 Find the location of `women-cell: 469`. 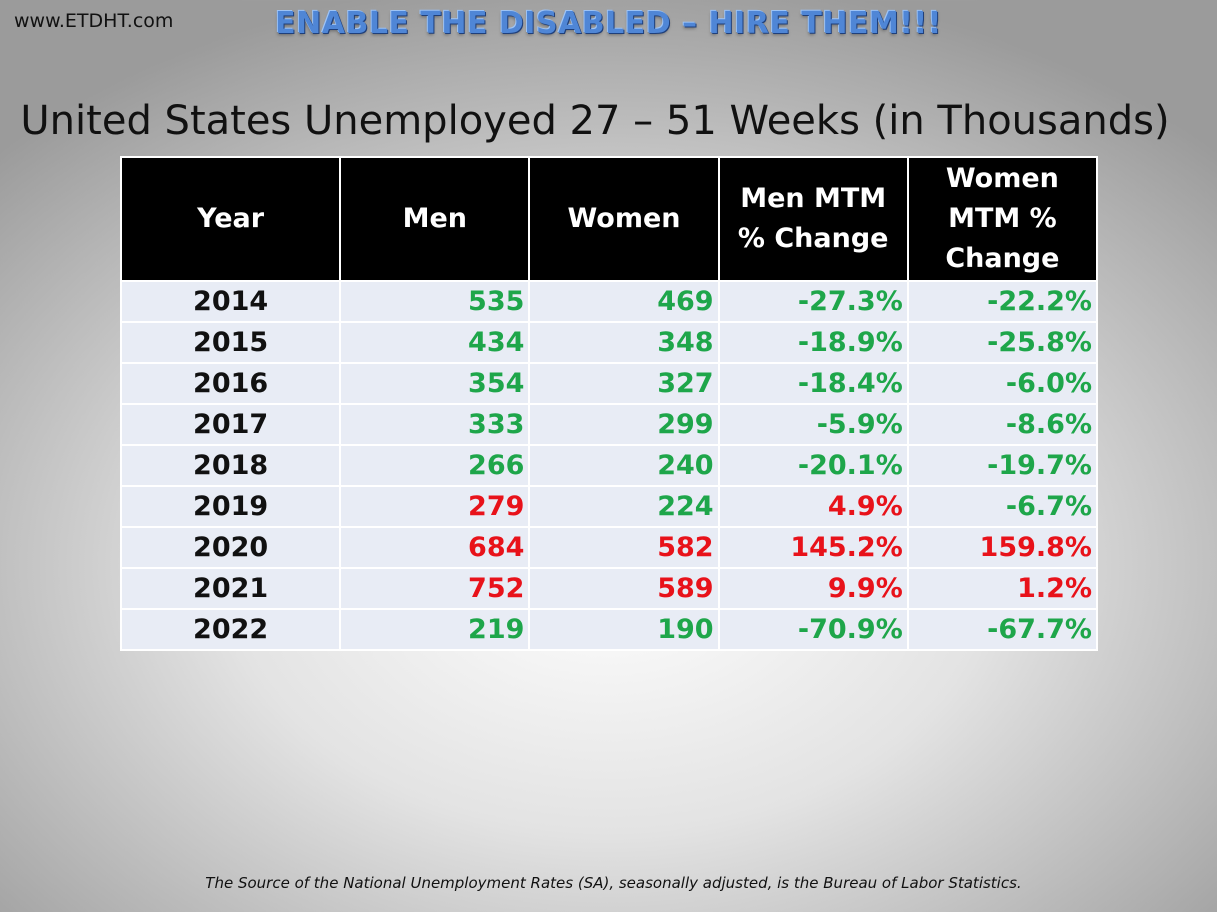

women-cell: 469 is located at coordinates (624, 301).